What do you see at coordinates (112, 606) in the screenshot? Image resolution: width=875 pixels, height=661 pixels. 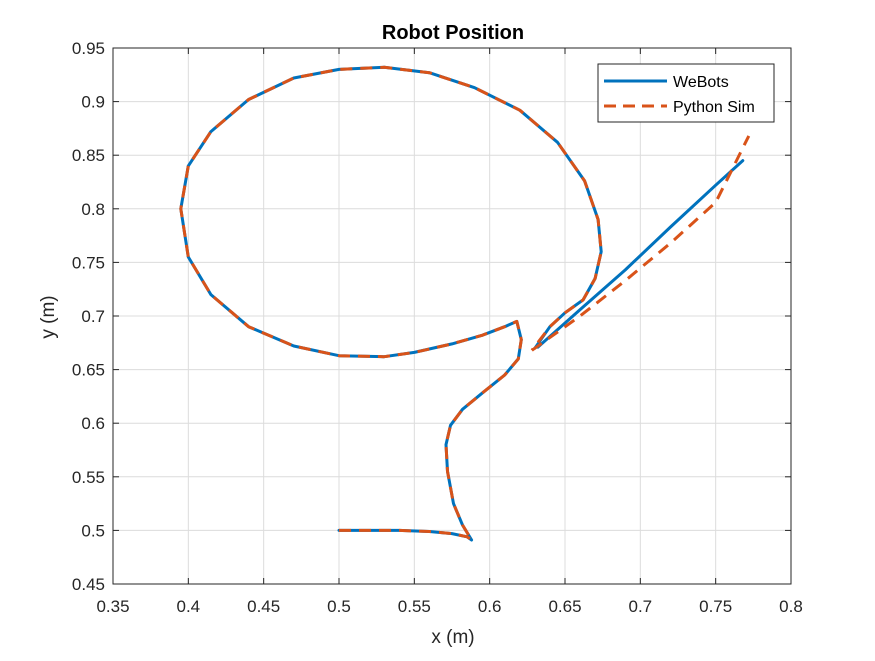 I see `x-tick-label: 0.35` at bounding box center [112, 606].